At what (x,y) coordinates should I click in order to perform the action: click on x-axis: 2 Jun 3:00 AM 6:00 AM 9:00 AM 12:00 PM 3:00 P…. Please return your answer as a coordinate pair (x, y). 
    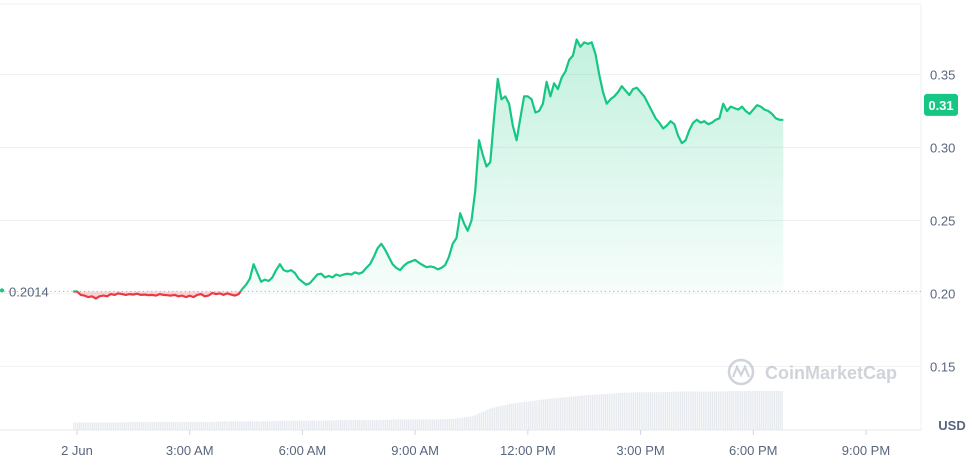
    Looking at the image, I should click on (460, 443).